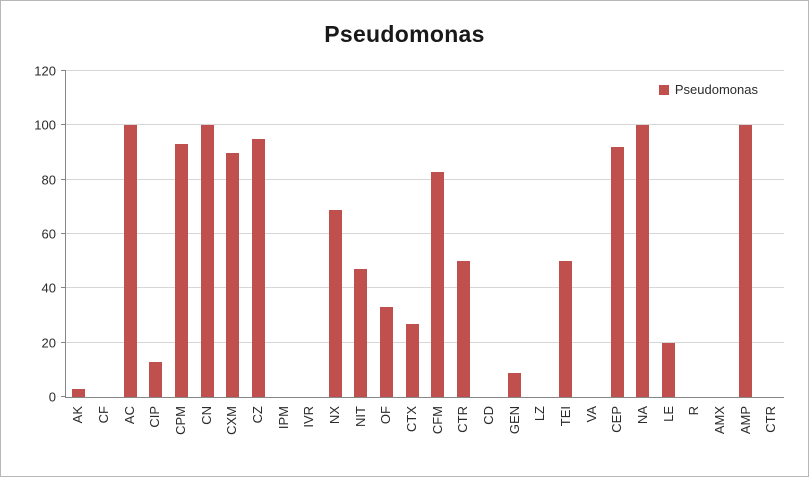 Image resolution: width=809 pixels, height=477 pixels. Describe the element at coordinates (489, 435) in the screenshot. I see `x-tick-slot: CD` at that location.